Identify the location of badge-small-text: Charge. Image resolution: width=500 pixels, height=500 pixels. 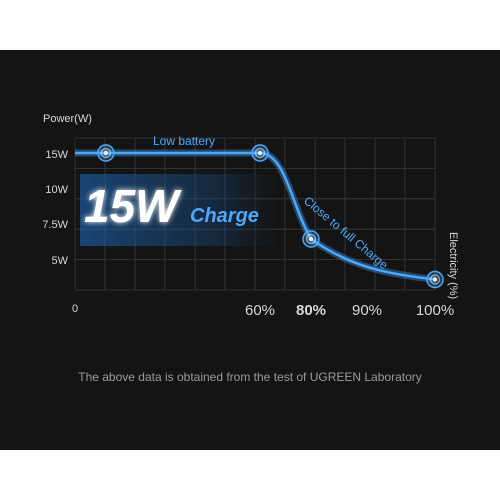
(224, 216).